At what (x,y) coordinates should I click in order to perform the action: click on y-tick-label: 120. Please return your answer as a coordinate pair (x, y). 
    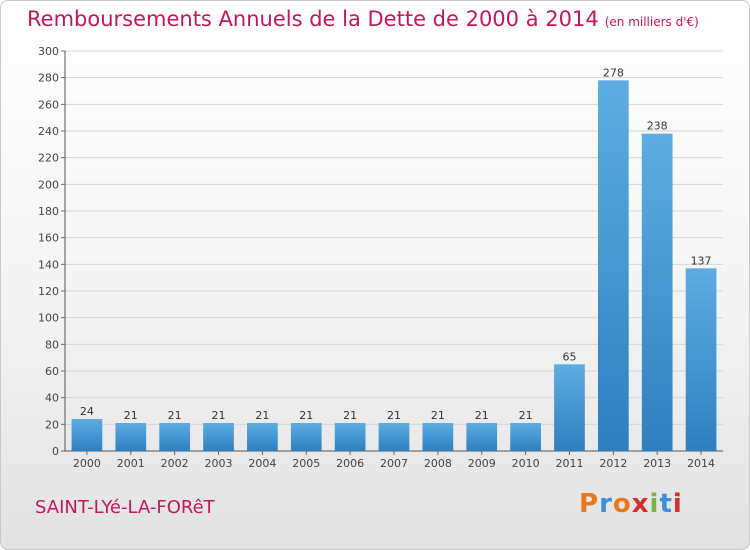
    Looking at the image, I should click on (48, 291).